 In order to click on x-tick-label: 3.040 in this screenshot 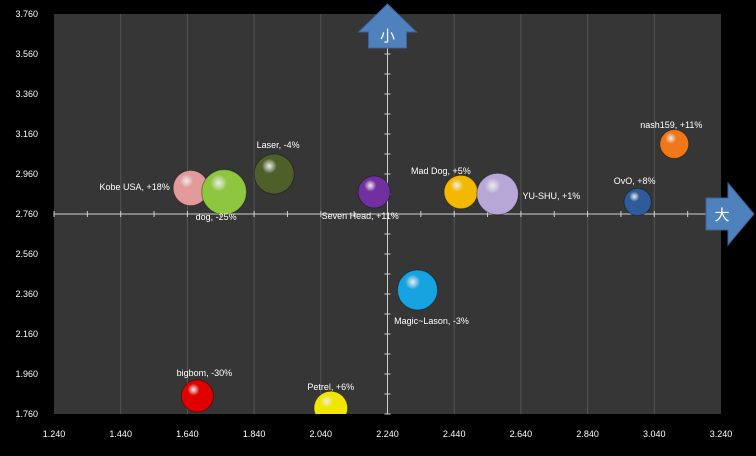, I will do `click(654, 434)`.